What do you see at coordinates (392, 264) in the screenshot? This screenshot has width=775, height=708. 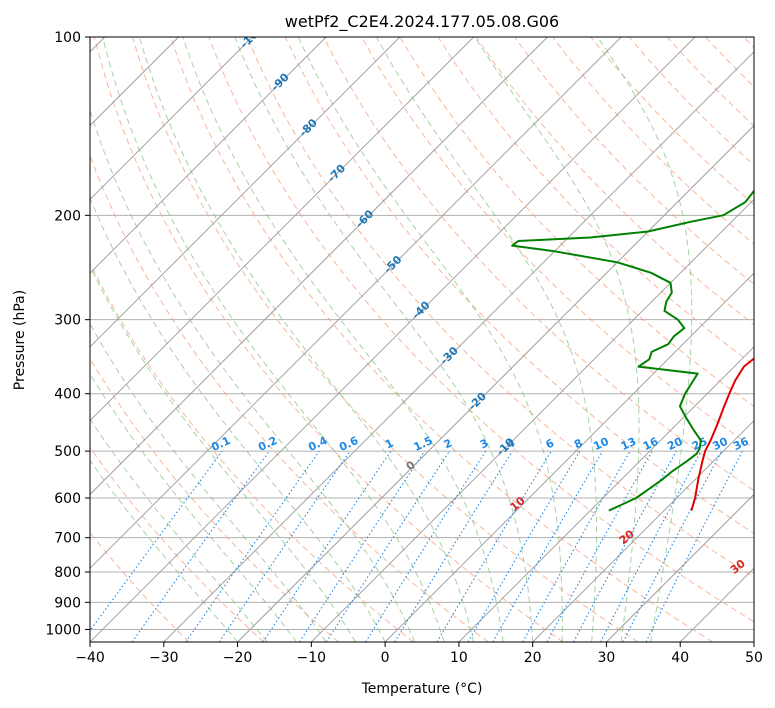 I see `isotherm-label: -50` at bounding box center [392, 264].